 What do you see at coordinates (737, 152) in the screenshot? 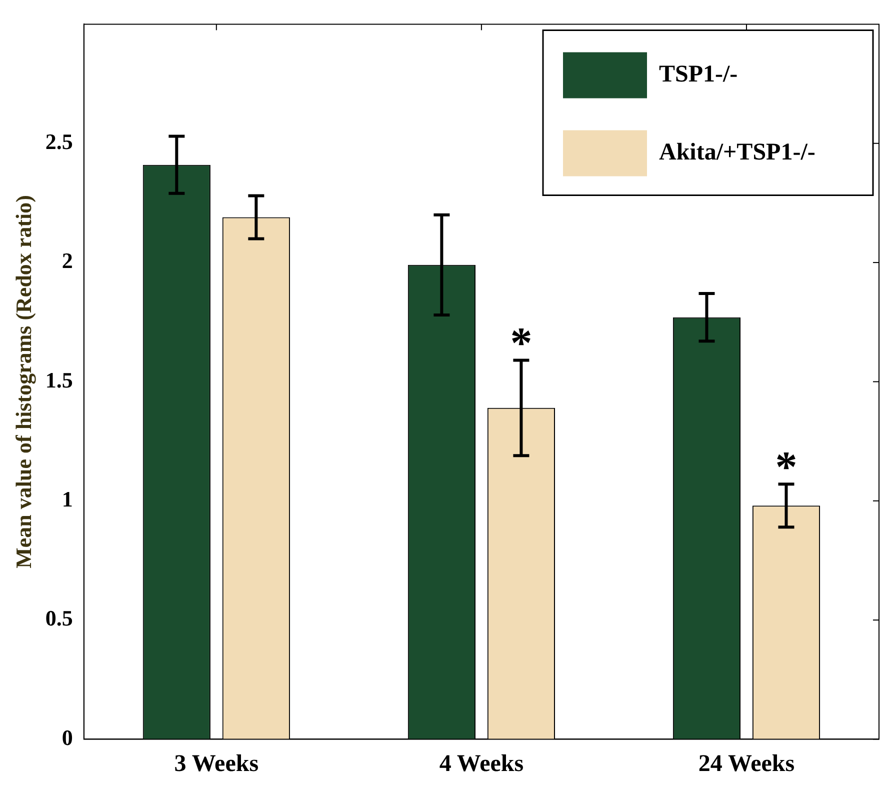
I see `legend-label: Akita/+TSP1-/-` at bounding box center [737, 152].